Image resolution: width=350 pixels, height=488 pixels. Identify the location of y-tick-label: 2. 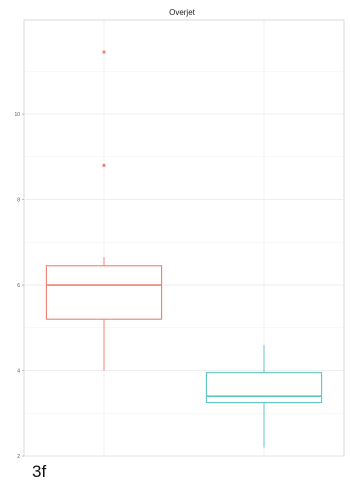
(18, 457).